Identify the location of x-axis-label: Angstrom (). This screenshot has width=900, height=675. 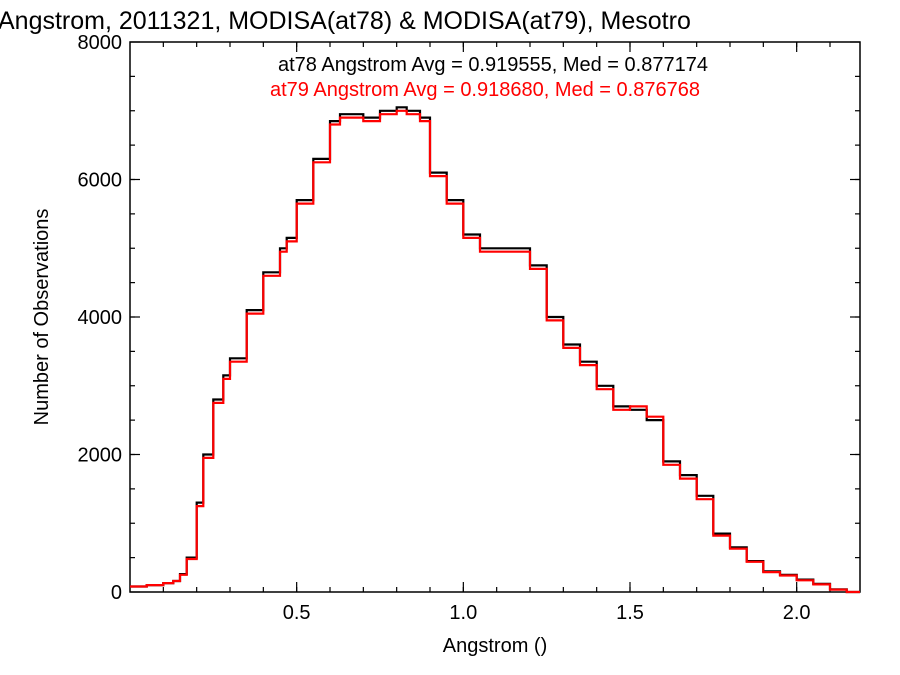
(495, 646).